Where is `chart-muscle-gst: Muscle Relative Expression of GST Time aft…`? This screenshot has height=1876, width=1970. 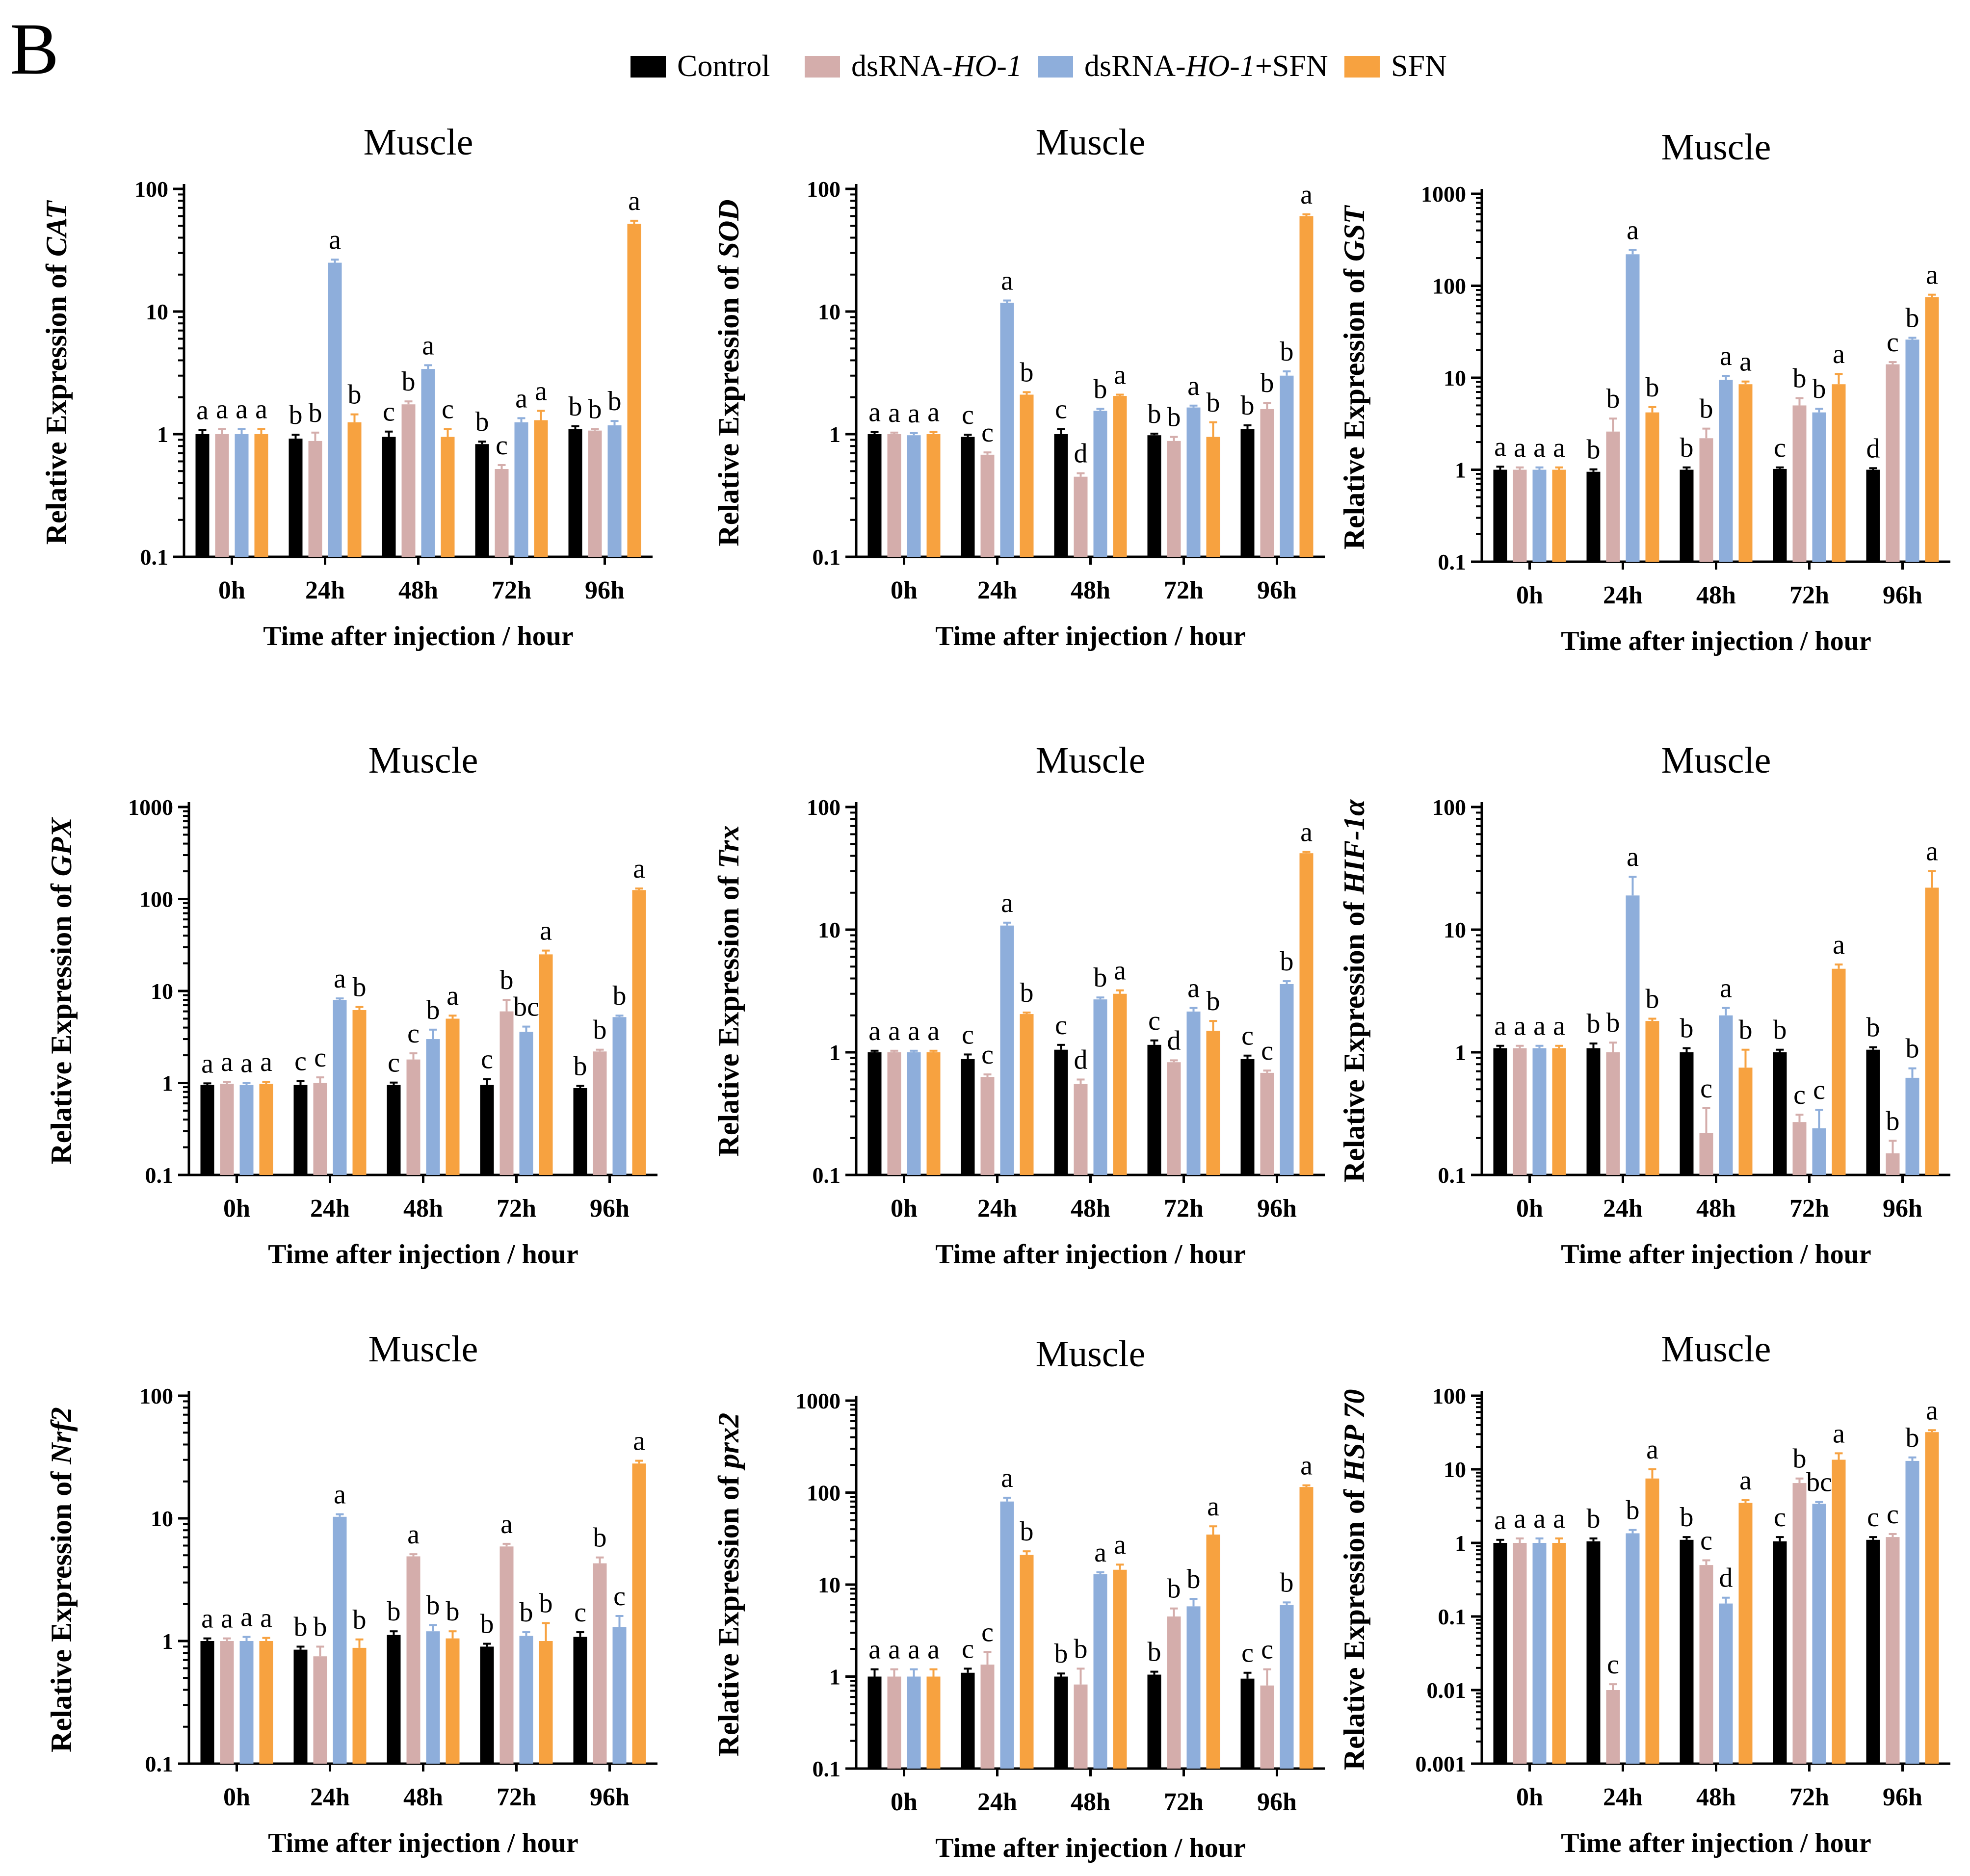
chart-muscle-gst: Muscle Relative Expression of GST Time aft… is located at coordinates (1644, 391).